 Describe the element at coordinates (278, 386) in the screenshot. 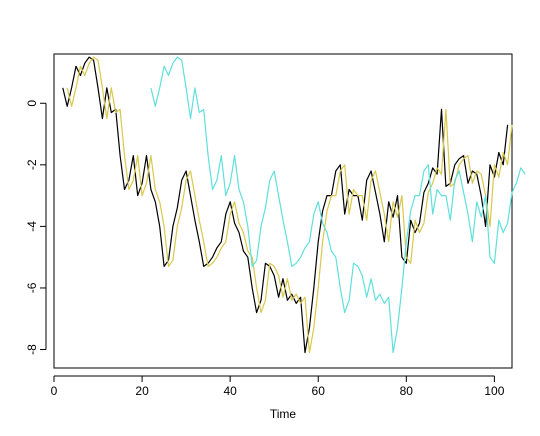

I see `x-axis: 0 20 40 60 80 100` at that location.